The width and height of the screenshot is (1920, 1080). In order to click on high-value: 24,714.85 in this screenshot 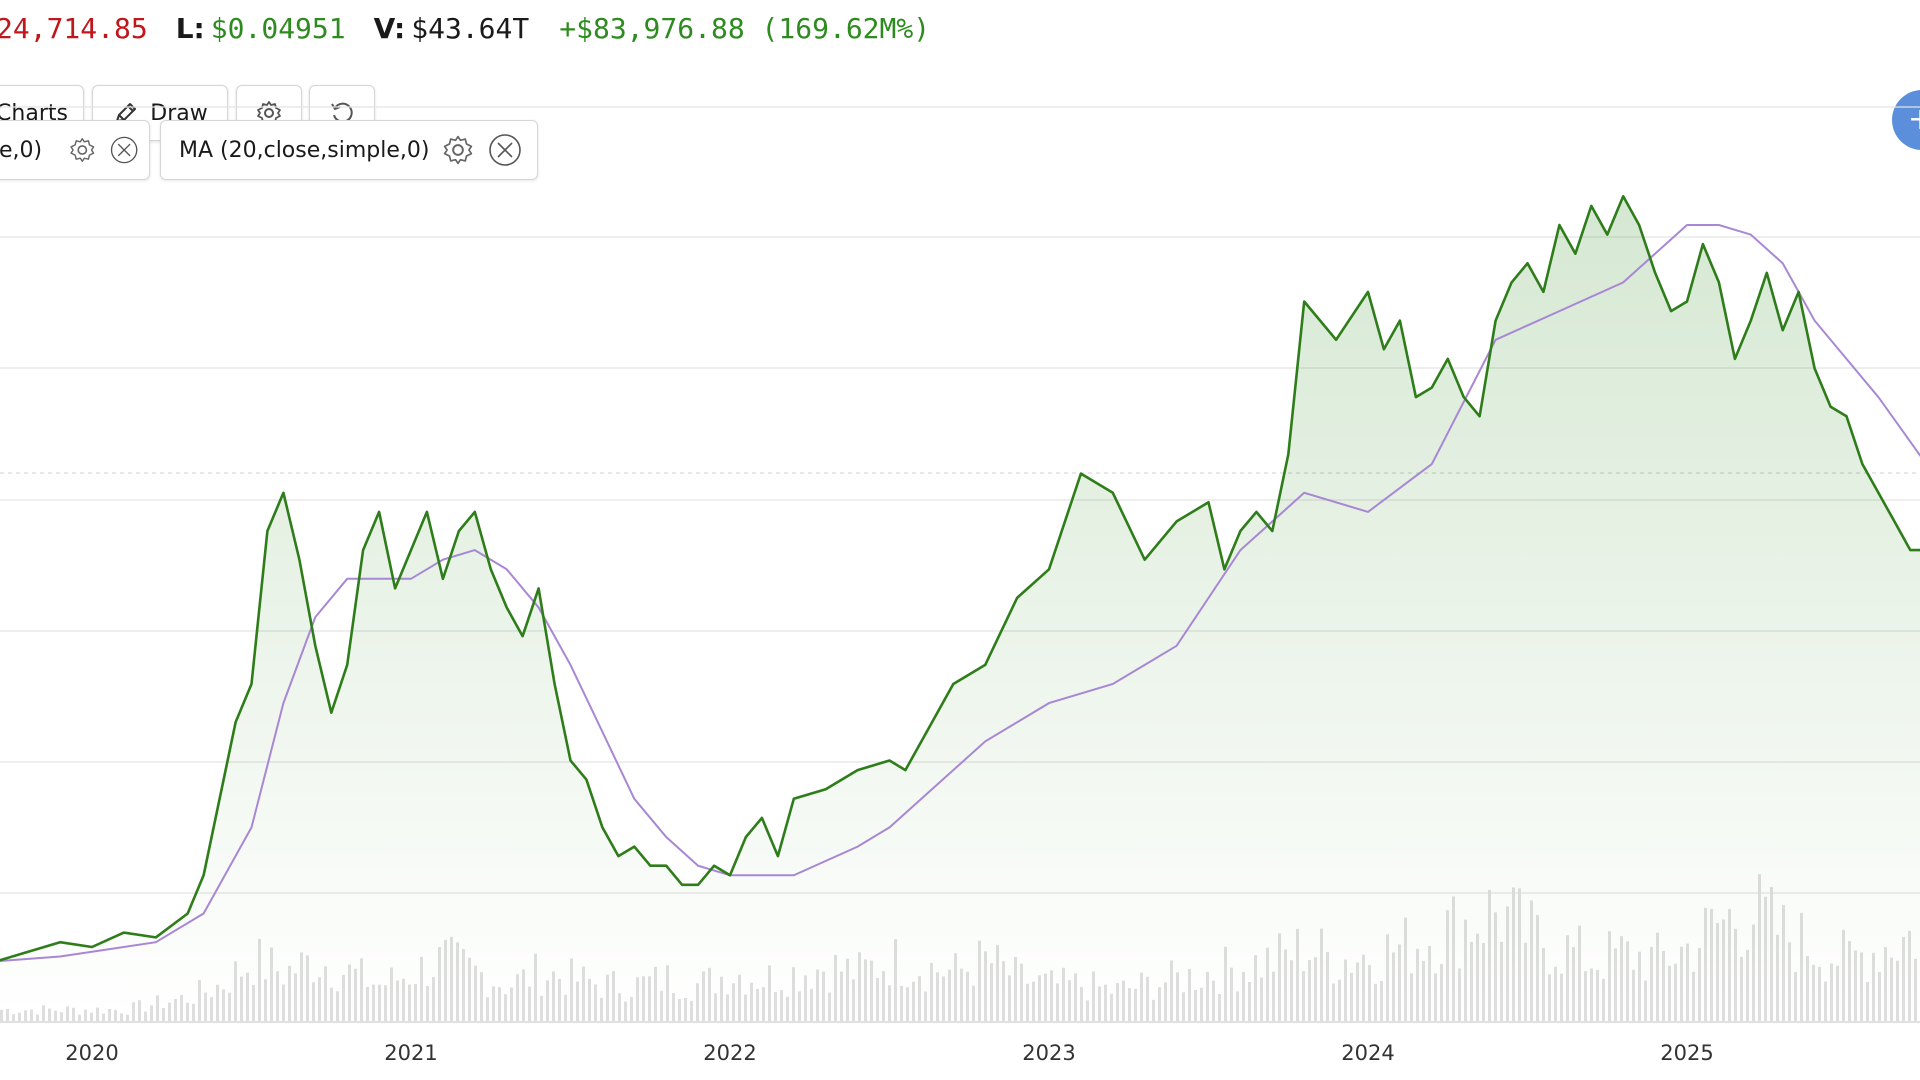, I will do `click(74, 28)`.